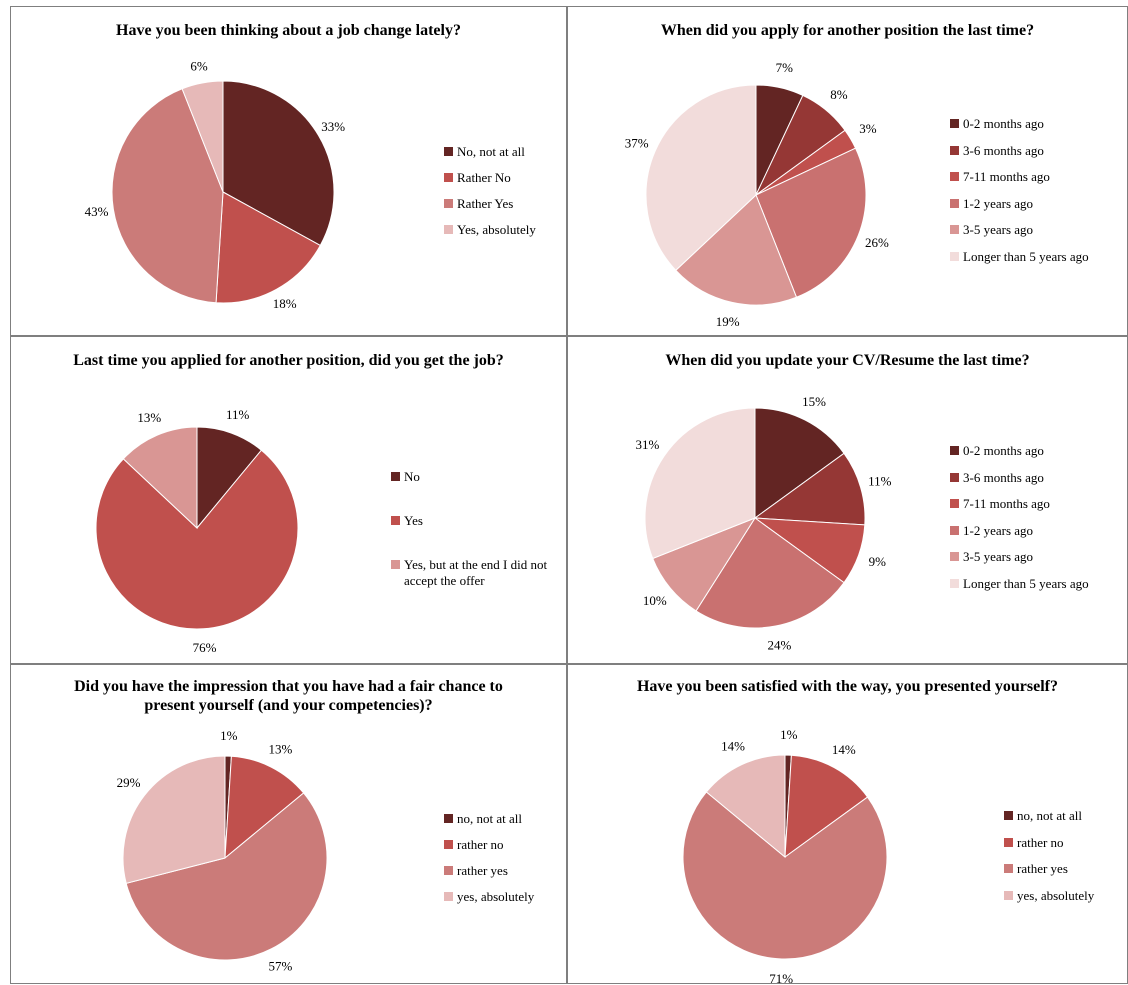 The image size is (1128, 985). Describe the element at coordinates (199, 65) in the screenshot. I see `data-label: 6%` at that location.